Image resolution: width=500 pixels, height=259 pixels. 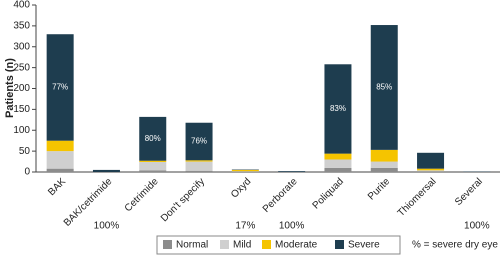 I want to click on x-tick-label: Poliquad, so click(x=328, y=193).